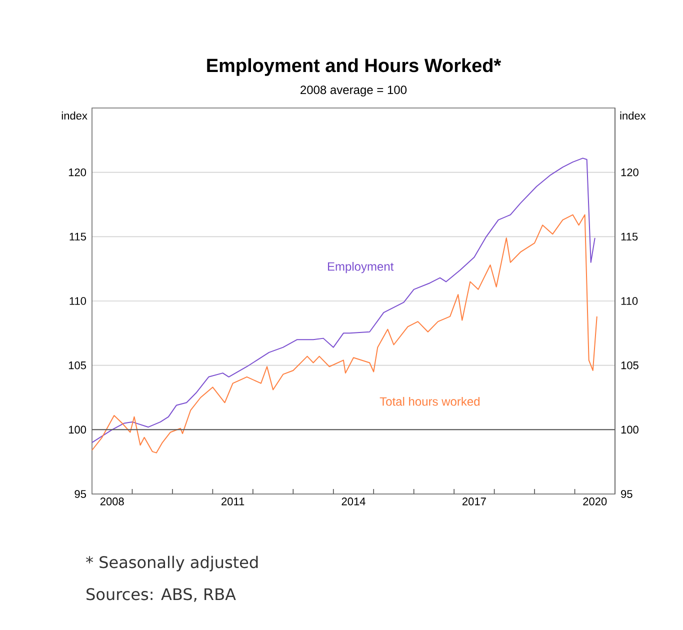 The height and width of the screenshot is (630, 683). Describe the element at coordinates (161, 595) in the screenshot. I see `source-note: Sources: ABS, RBA` at that location.